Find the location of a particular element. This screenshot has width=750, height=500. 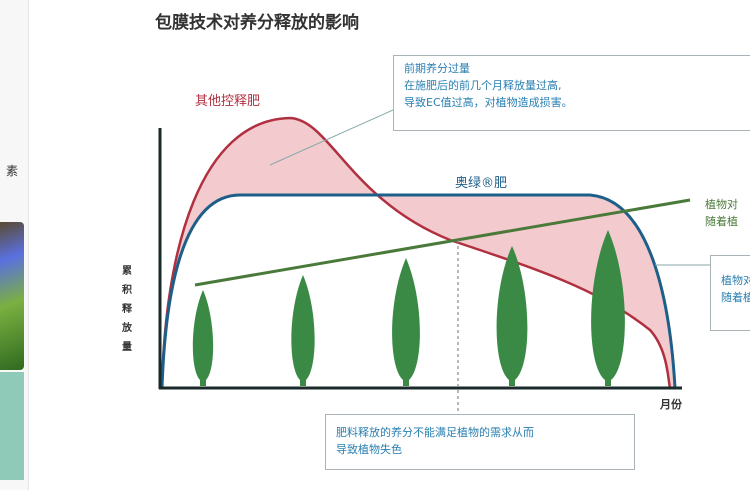

diagram-title: 包膜技术对养分释放的影响 is located at coordinates (257, 23).